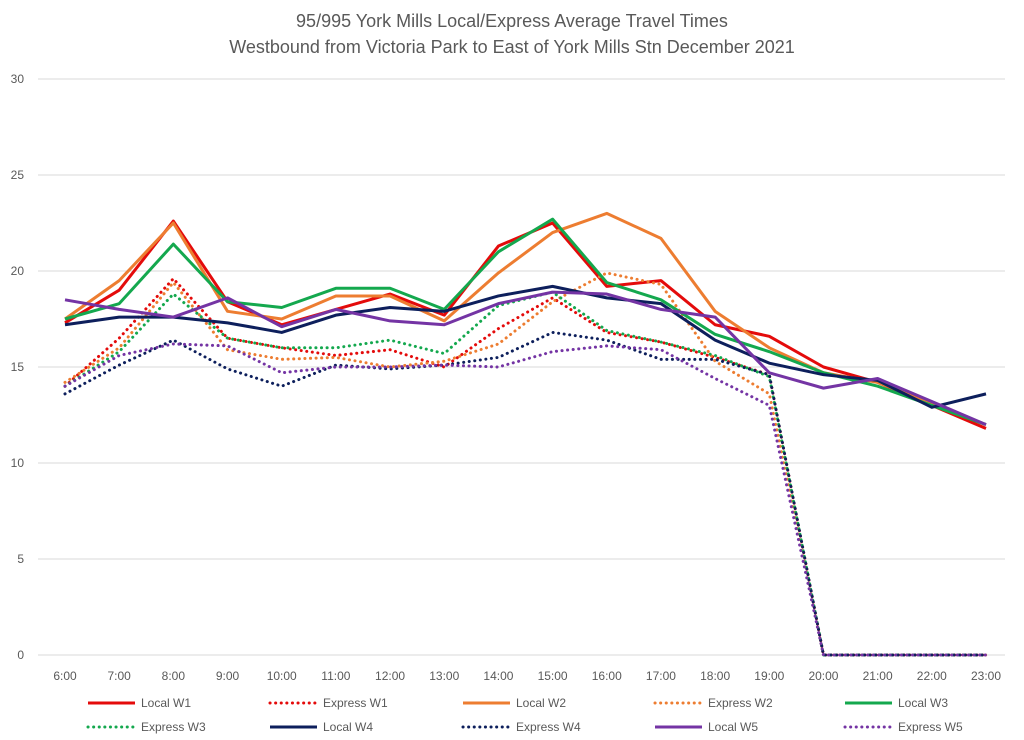 This screenshot has width=1024, height=740. Describe the element at coordinates (661, 676) in the screenshot. I see `x-tick-label: 17:00` at that location.